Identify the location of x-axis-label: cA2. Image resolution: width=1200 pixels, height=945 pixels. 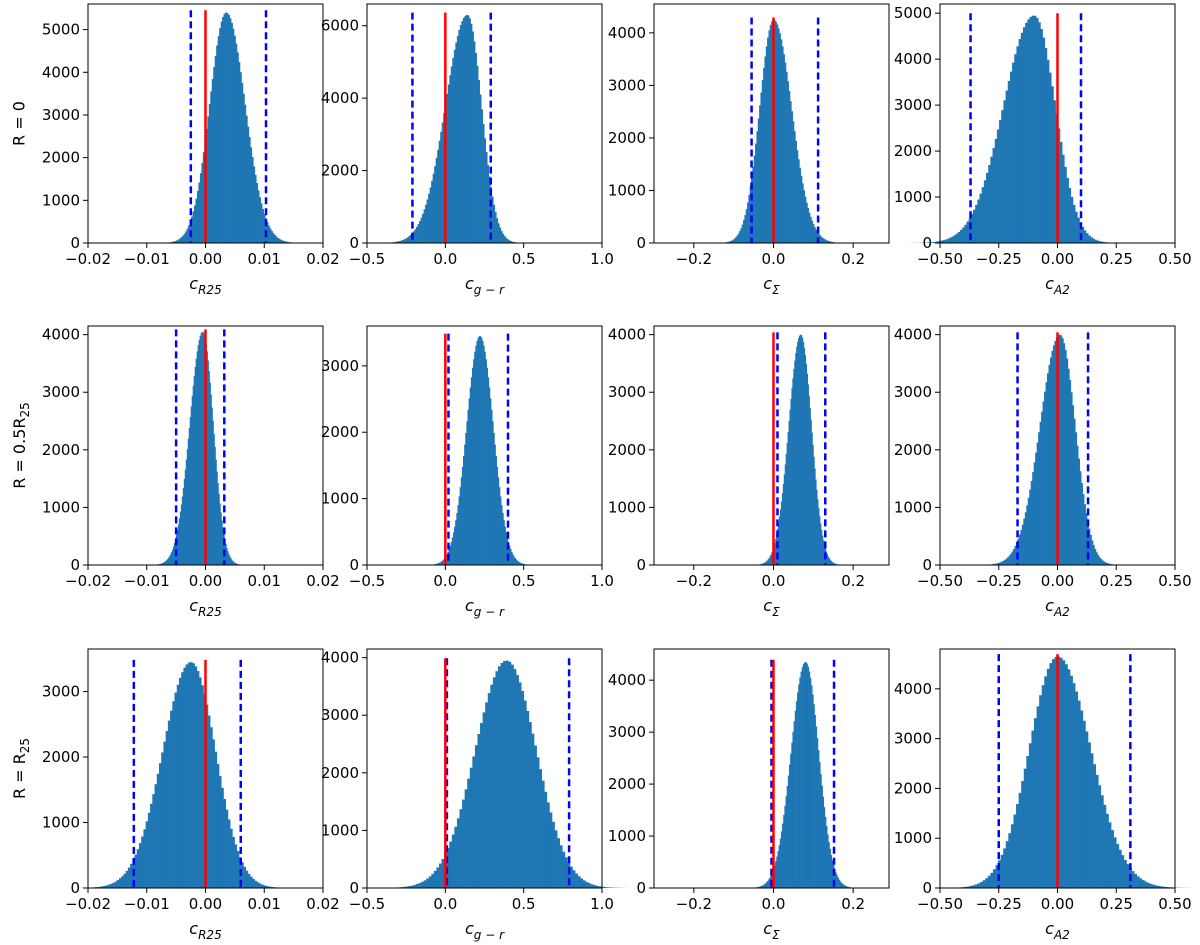
(1057, 930).